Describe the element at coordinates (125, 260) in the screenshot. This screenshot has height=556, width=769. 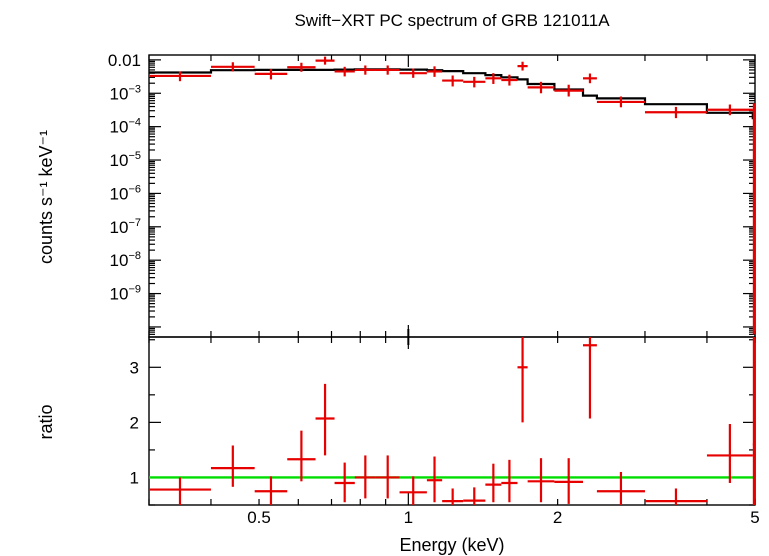
I see `spectrum-y-tick-label: 10⁻⁸` at that location.